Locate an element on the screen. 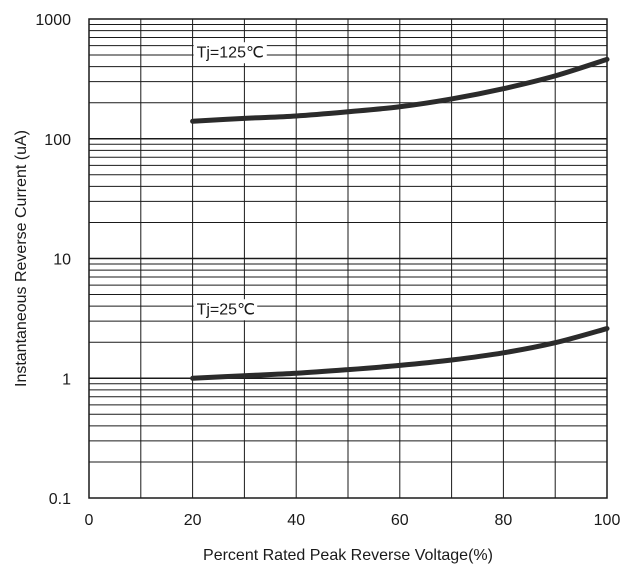 This screenshot has height=567, width=635. x-tick-label: 80 is located at coordinates (504, 520).